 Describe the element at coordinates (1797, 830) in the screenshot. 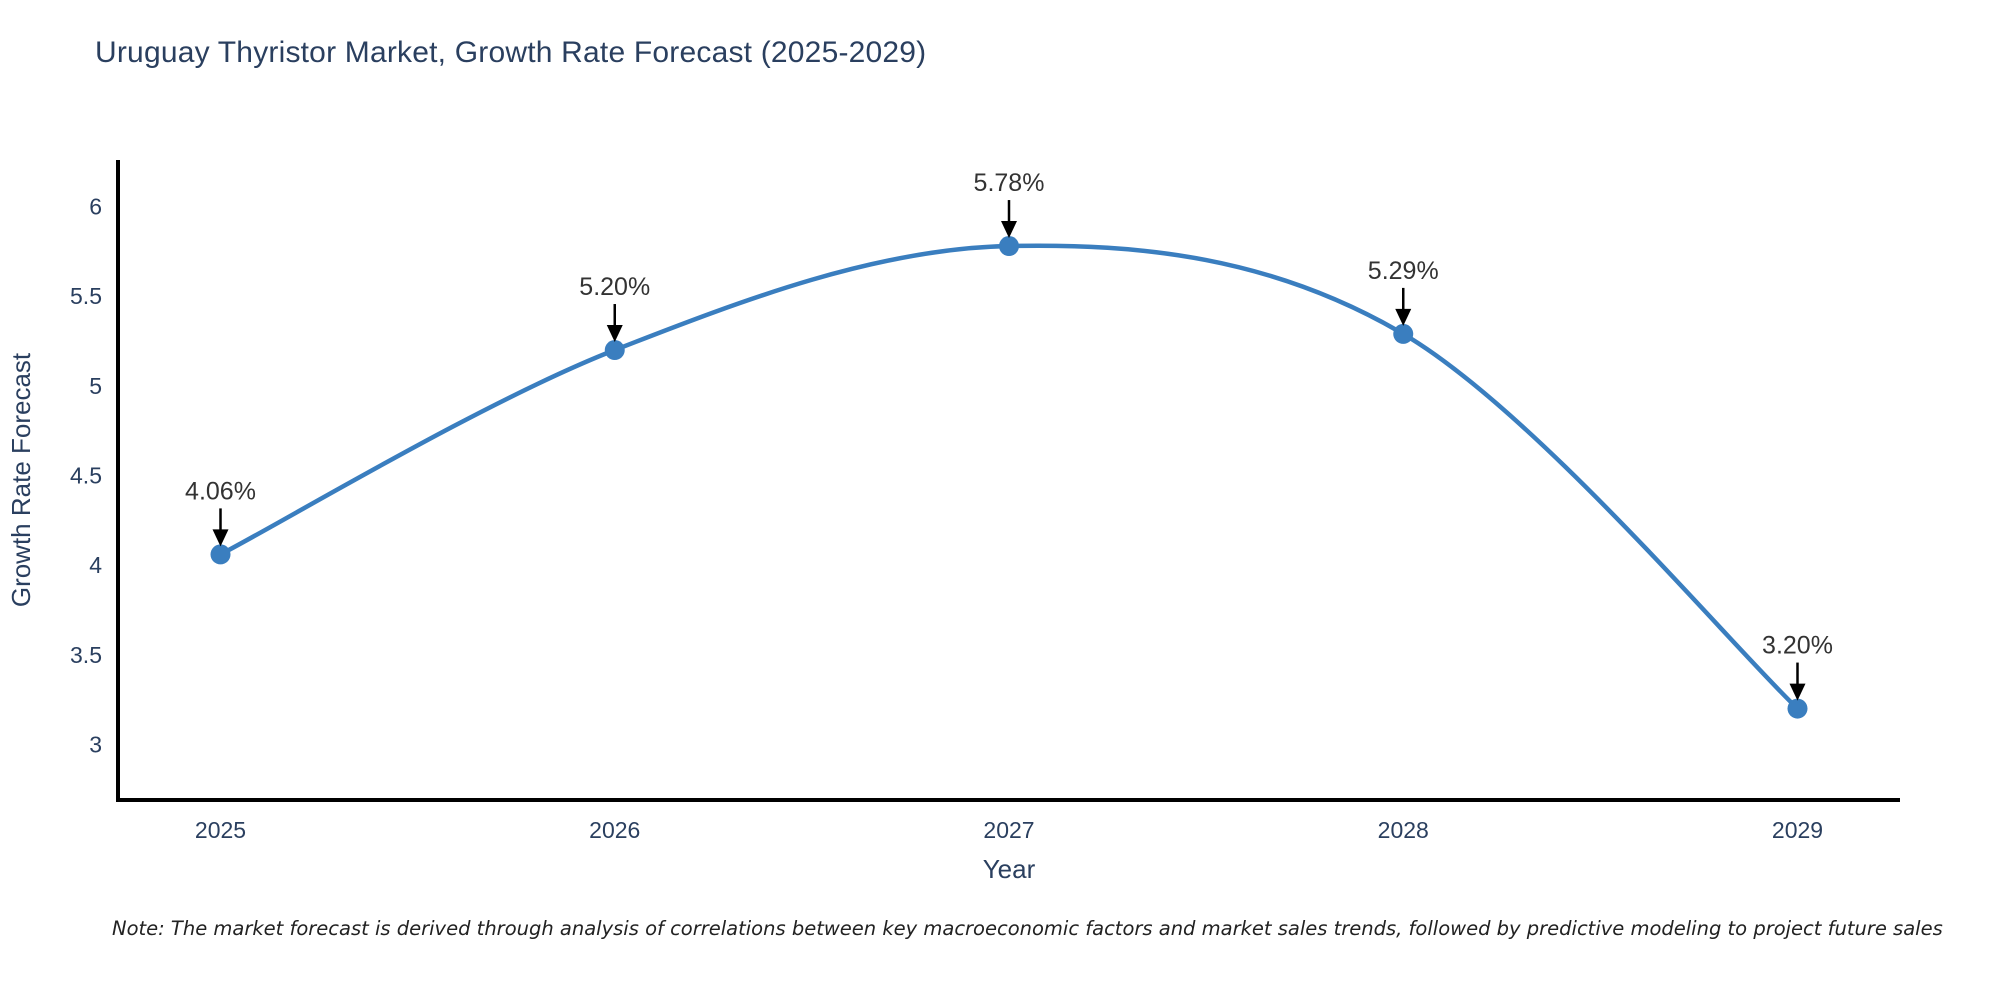

I see `x-tick-label: 2029` at that location.